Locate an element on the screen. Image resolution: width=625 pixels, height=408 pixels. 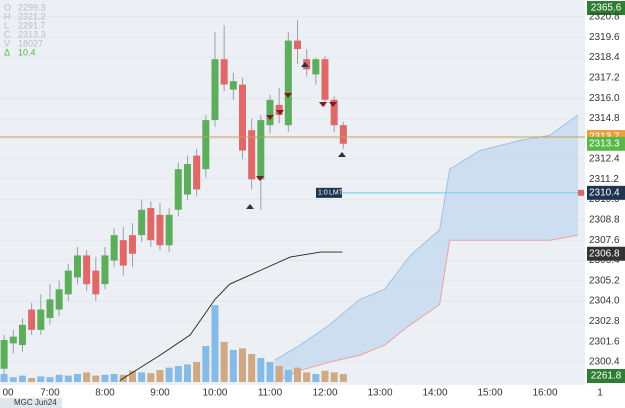
x-tick-label: 1 is located at coordinates (600, 393).